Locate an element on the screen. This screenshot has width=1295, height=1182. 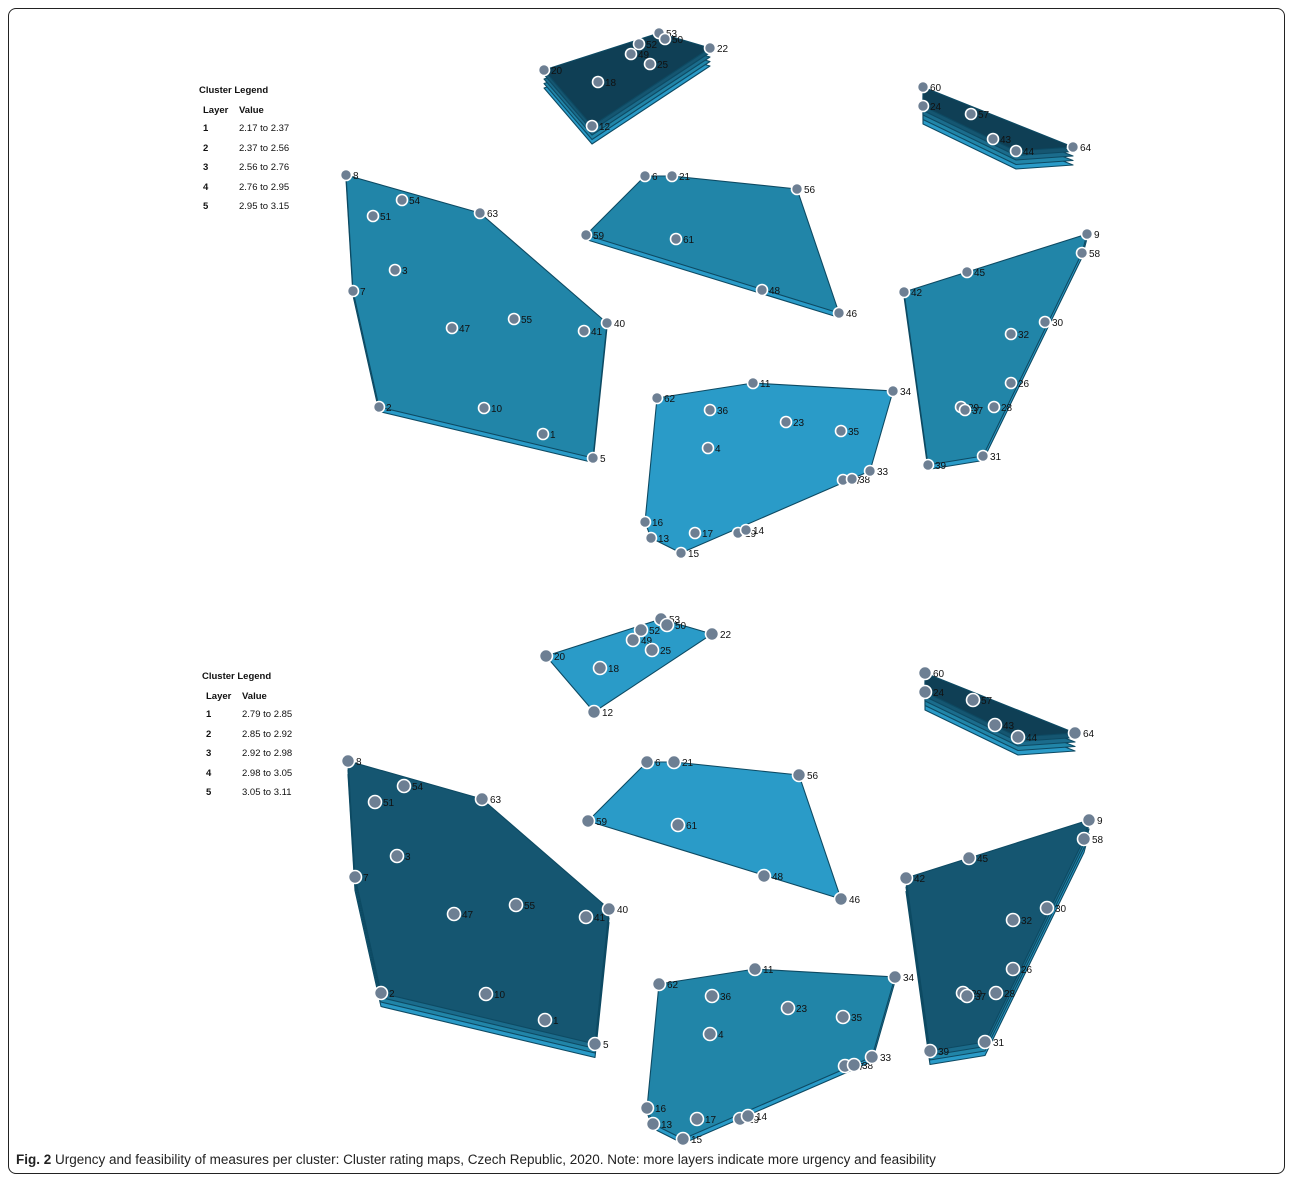
statement-point: 56 is located at coordinates (803, 189).